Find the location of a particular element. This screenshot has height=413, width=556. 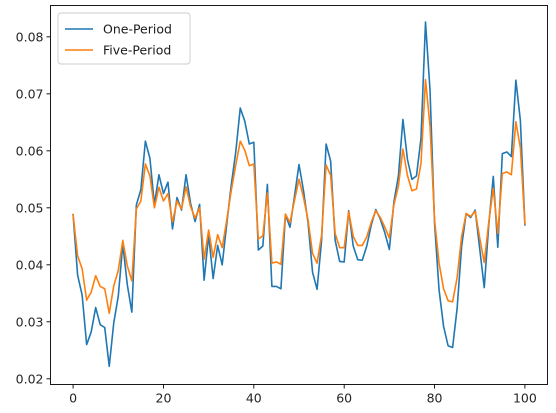

y-axis: 0.02 0.03 0.04 0.05 0.06 0.07 0.08 is located at coordinates (33, 207).